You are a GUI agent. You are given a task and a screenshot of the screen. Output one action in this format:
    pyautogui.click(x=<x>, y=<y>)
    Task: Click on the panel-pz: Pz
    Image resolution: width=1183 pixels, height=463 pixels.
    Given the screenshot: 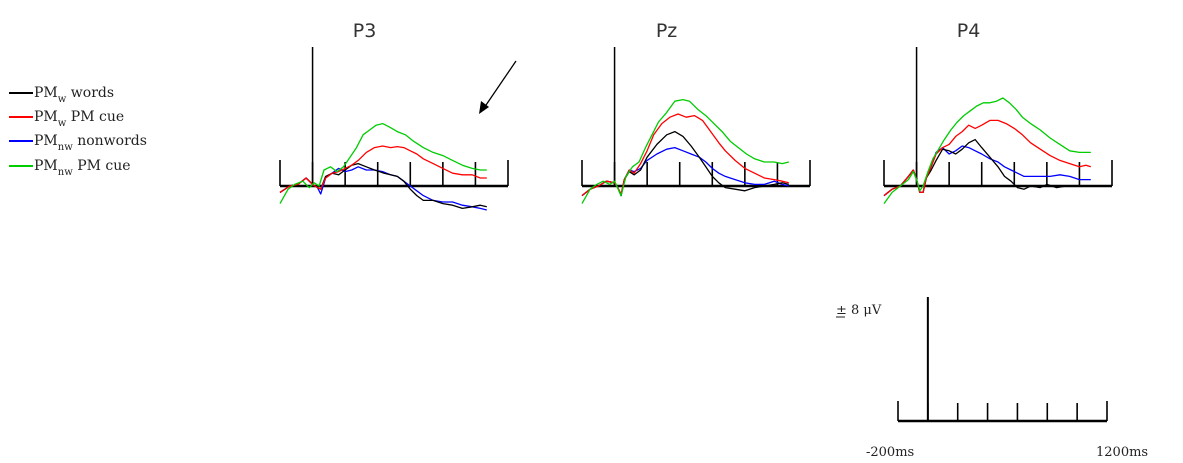 What is the action you would take?
    pyautogui.click(x=696, y=112)
    